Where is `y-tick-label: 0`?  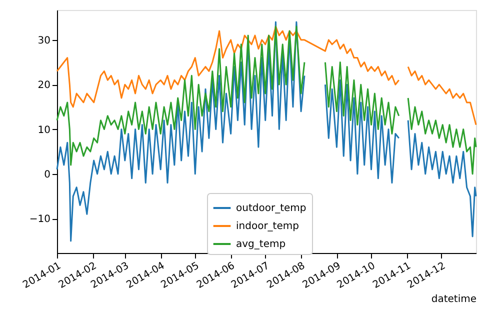
y-tick-label: 0 is located at coordinates (47, 174).